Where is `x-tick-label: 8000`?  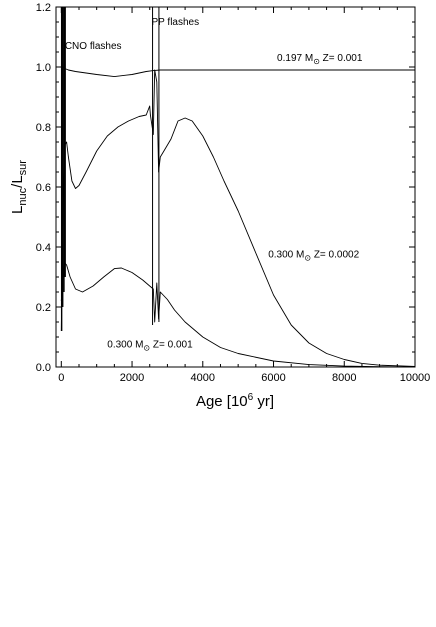 x-tick-label: 8000 is located at coordinates (344, 378).